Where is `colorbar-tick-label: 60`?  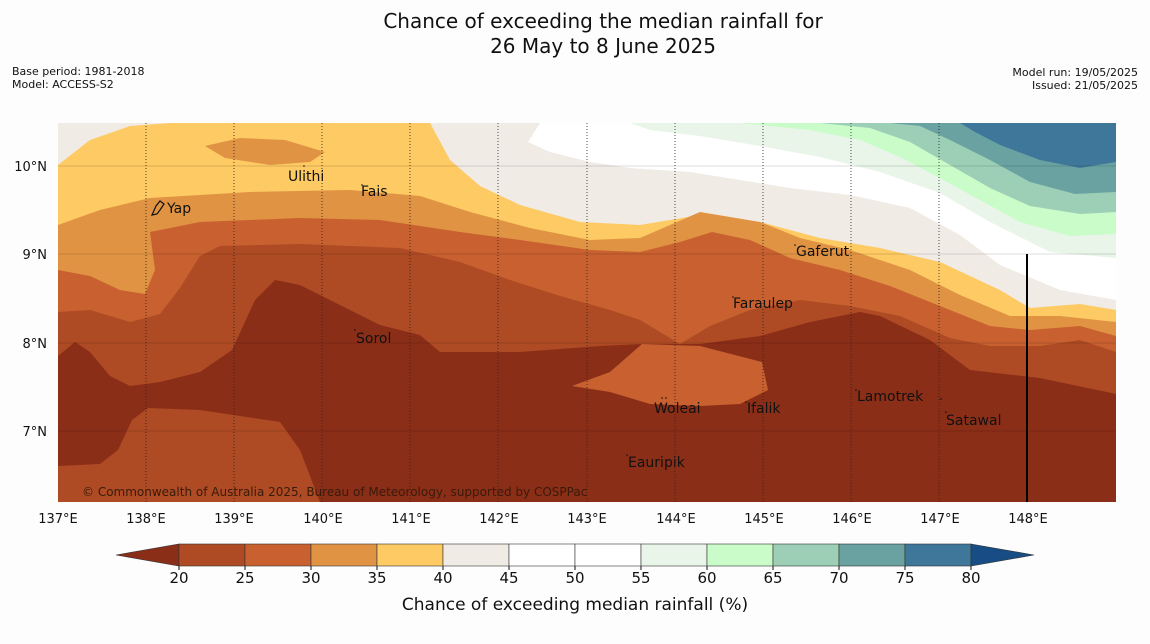 colorbar-tick-label: 60 is located at coordinates (706, 578).